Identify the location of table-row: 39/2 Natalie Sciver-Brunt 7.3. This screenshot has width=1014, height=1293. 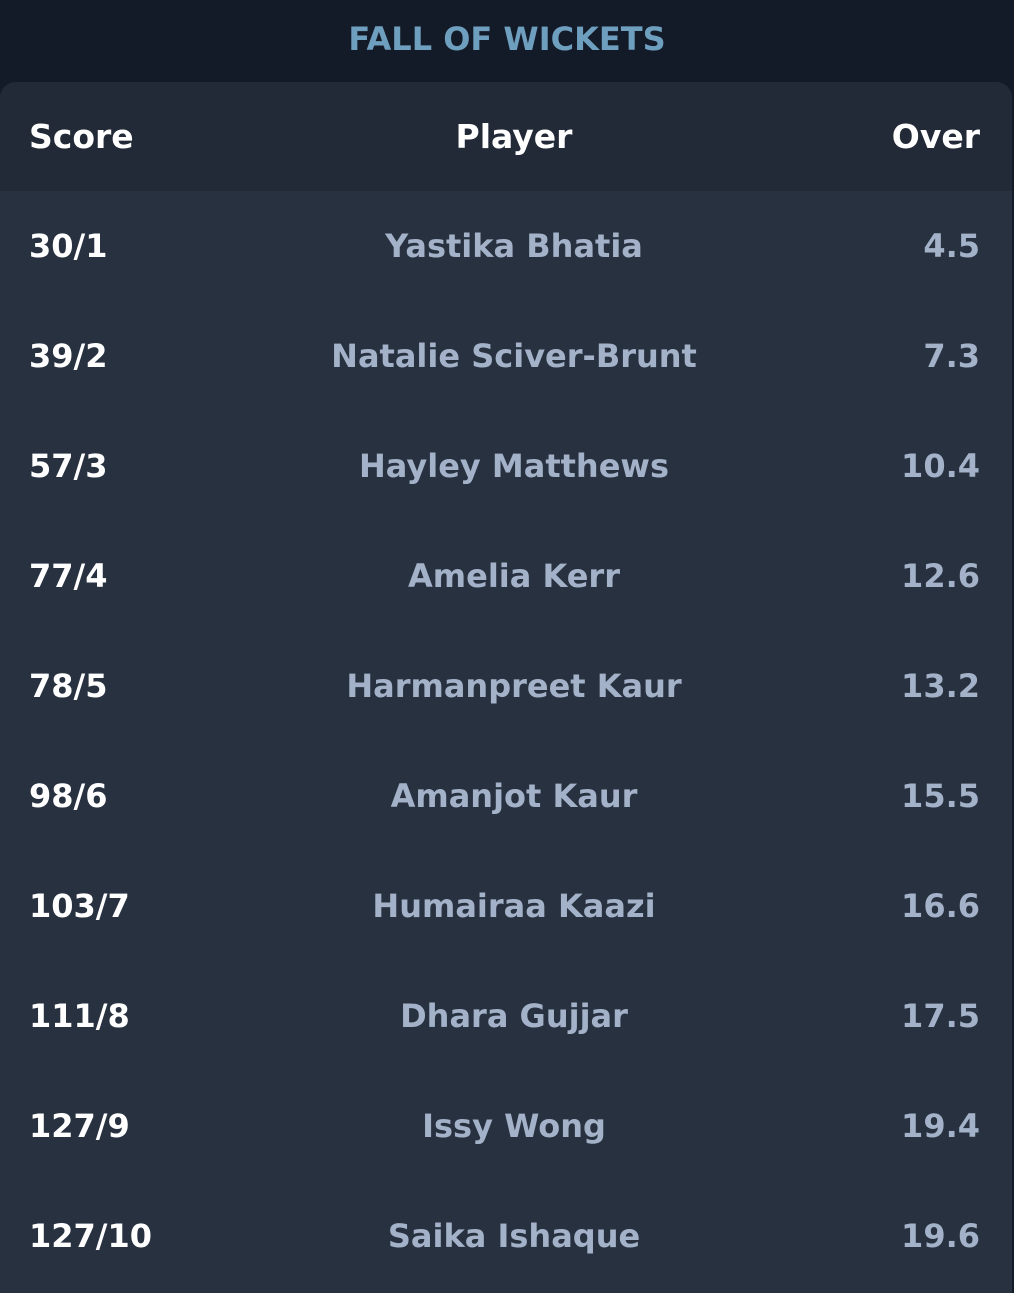
(506, 356).